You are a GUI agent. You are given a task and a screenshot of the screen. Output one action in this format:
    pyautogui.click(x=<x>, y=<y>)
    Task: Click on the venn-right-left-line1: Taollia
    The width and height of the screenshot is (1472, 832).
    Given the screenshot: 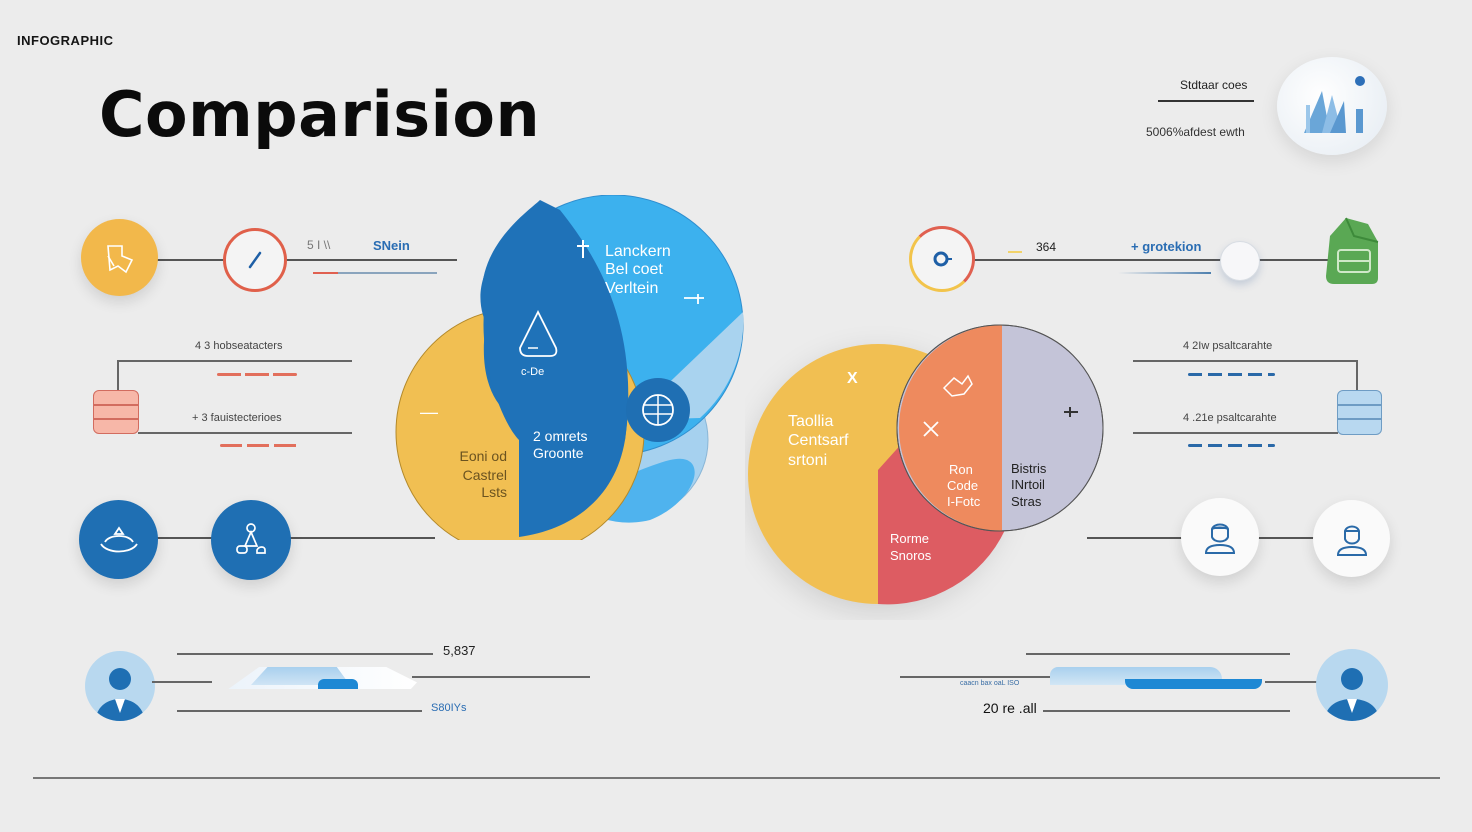 What is the action you would take?
    pyautogui.click(x=811, y=421)
    